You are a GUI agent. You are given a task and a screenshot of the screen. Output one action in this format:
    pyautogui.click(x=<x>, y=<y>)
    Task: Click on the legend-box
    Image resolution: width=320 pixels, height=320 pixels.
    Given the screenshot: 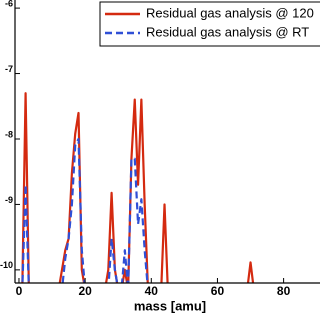 What is the action you would take?
    pyautogui.click(x=209, y=24)
    